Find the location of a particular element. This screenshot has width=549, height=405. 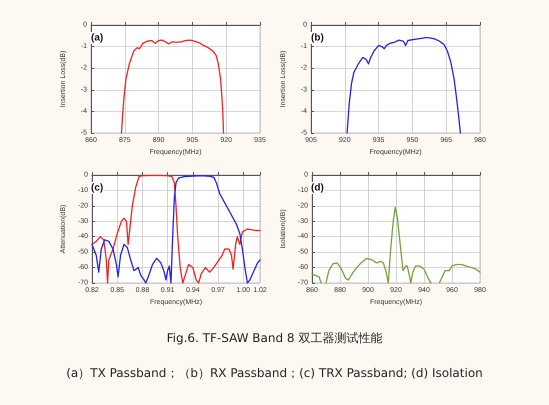

text: (b) is located at coordinates (317, 38).